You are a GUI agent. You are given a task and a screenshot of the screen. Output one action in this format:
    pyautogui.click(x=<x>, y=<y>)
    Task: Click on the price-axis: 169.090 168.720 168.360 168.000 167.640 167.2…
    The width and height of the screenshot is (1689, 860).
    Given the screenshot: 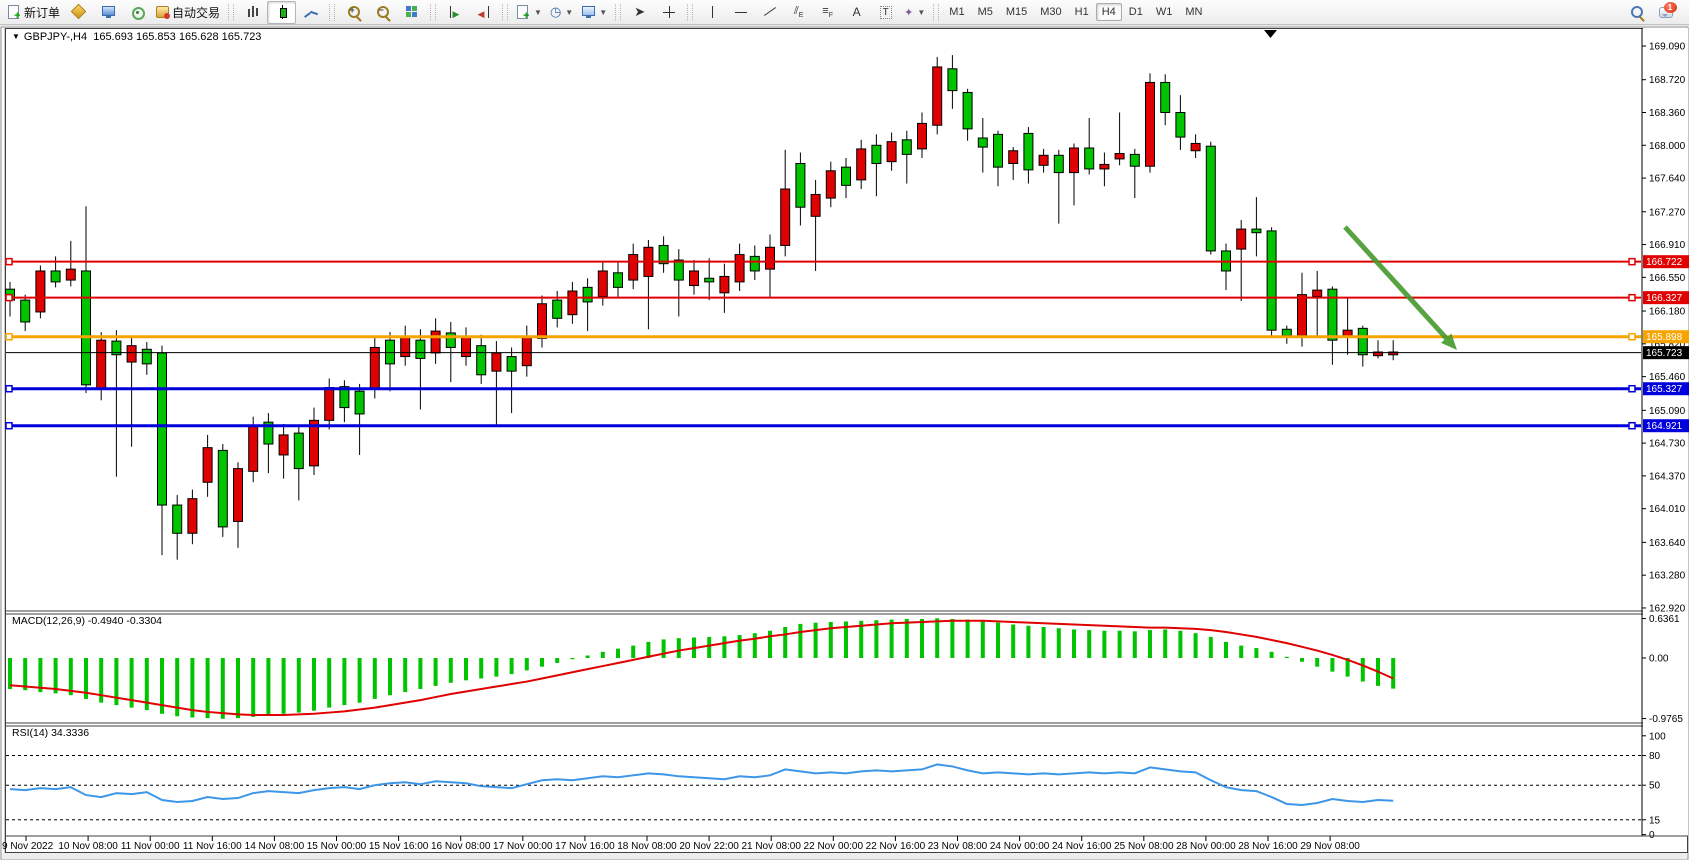 What is the action you would take?
    pyautogui.click(x=1664, y=434)
    